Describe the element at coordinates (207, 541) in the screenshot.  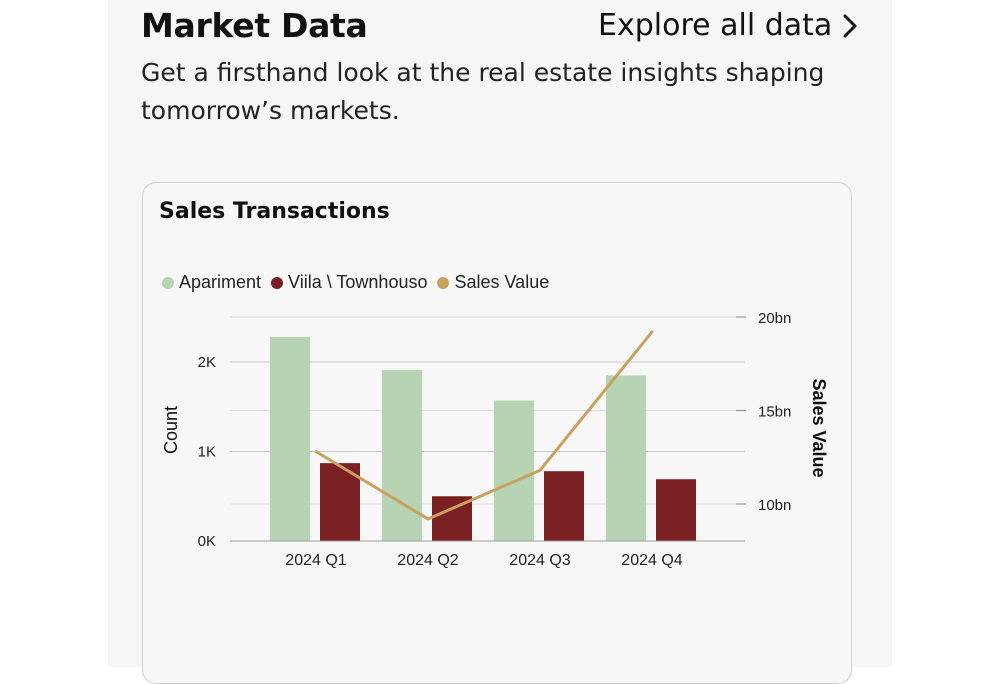
I see `y-tick-label: 0K` at that location.